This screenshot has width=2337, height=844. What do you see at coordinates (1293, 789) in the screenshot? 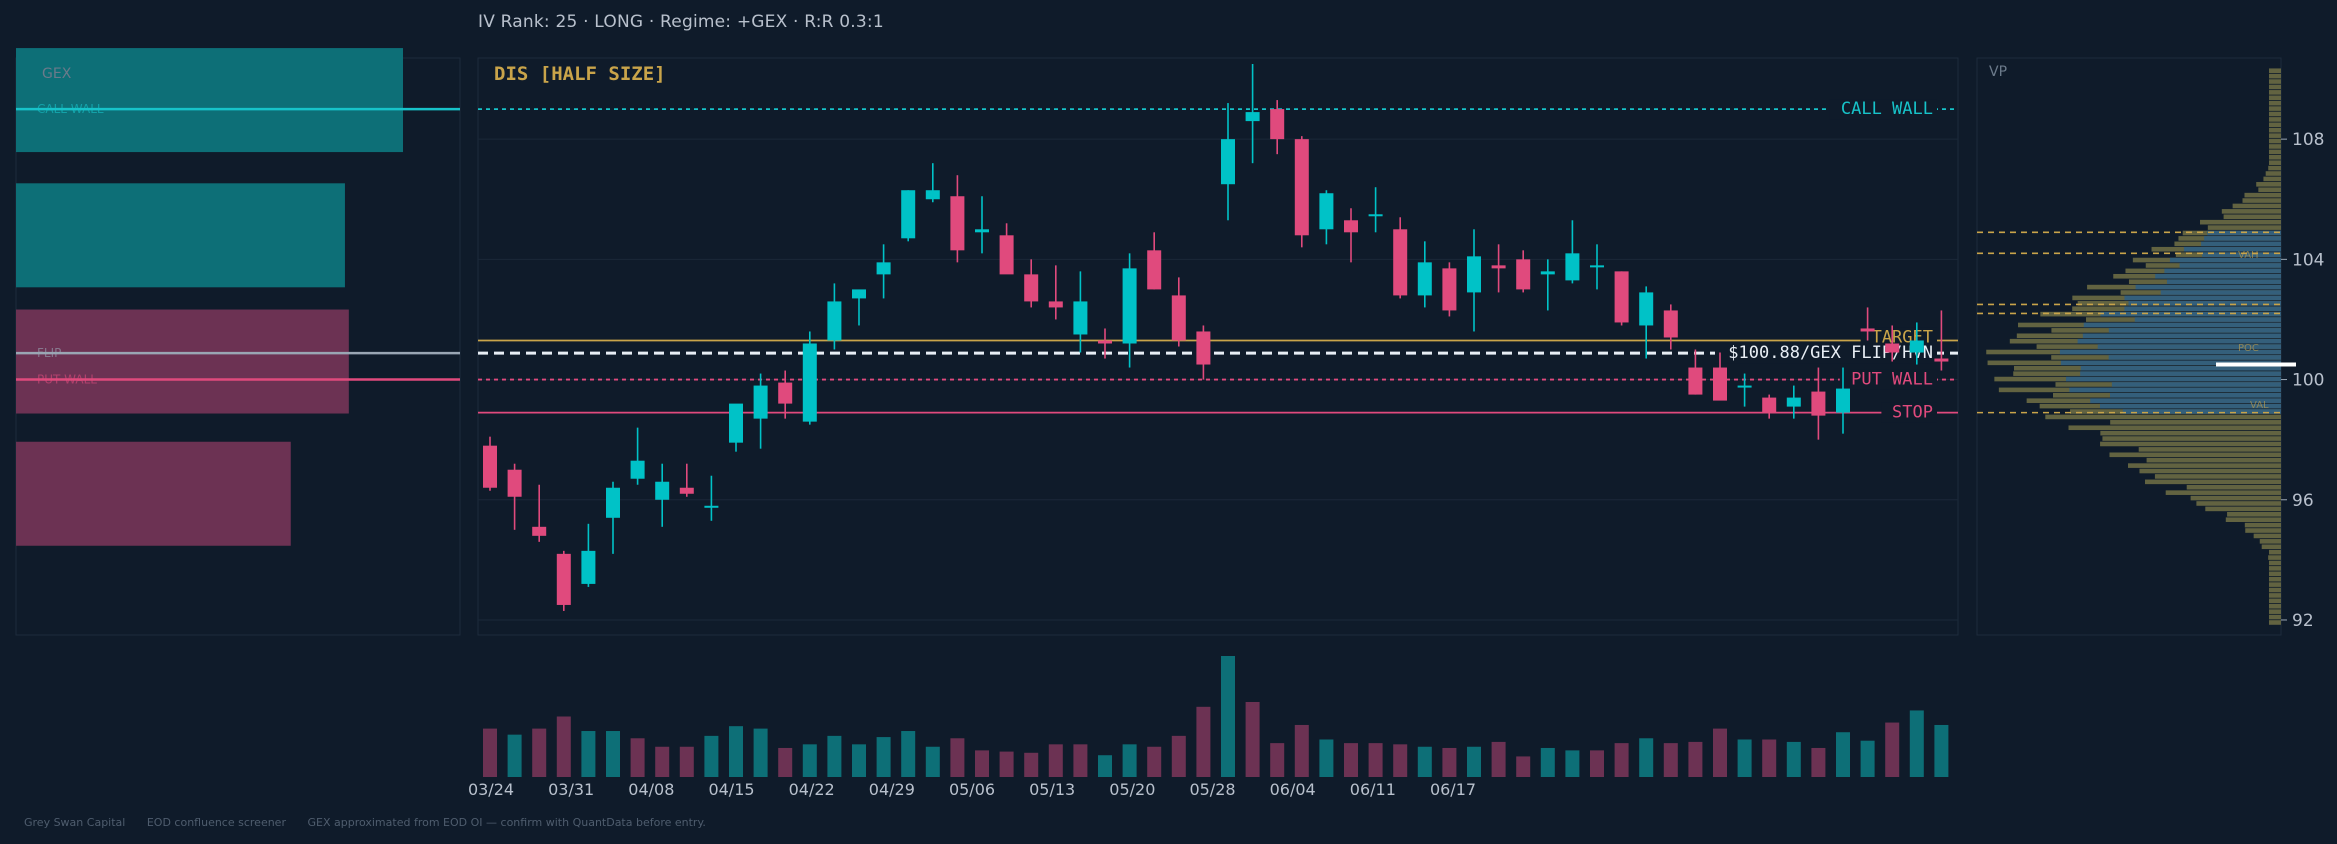
I see `x-tick-label: 06/04` at bounding box center [1293, 789].